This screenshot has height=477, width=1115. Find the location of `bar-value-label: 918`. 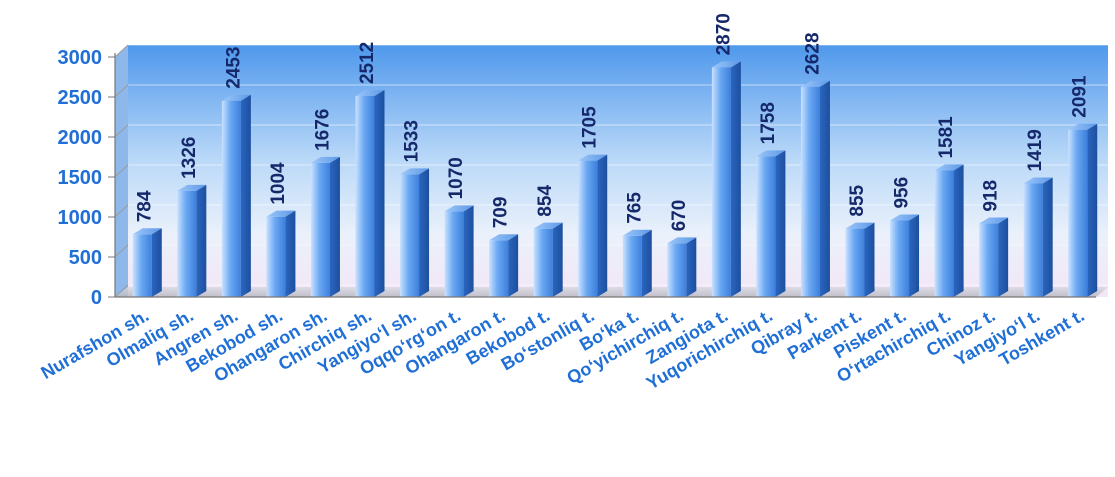

bar-value-label: 918 is located at coordinates (991, 196).